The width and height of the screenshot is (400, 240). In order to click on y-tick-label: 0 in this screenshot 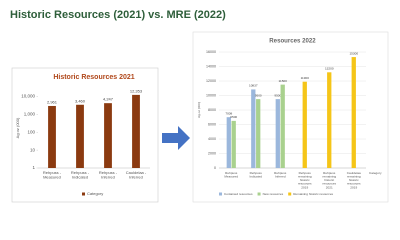, I will do `click(215, 168)`.